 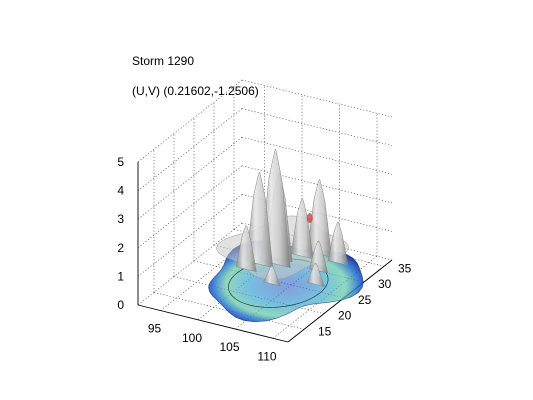 What do you see at coordinates (155, 329) in the screenshot?
I see `x-tick-label: 95` at bounding box center [155, 329].